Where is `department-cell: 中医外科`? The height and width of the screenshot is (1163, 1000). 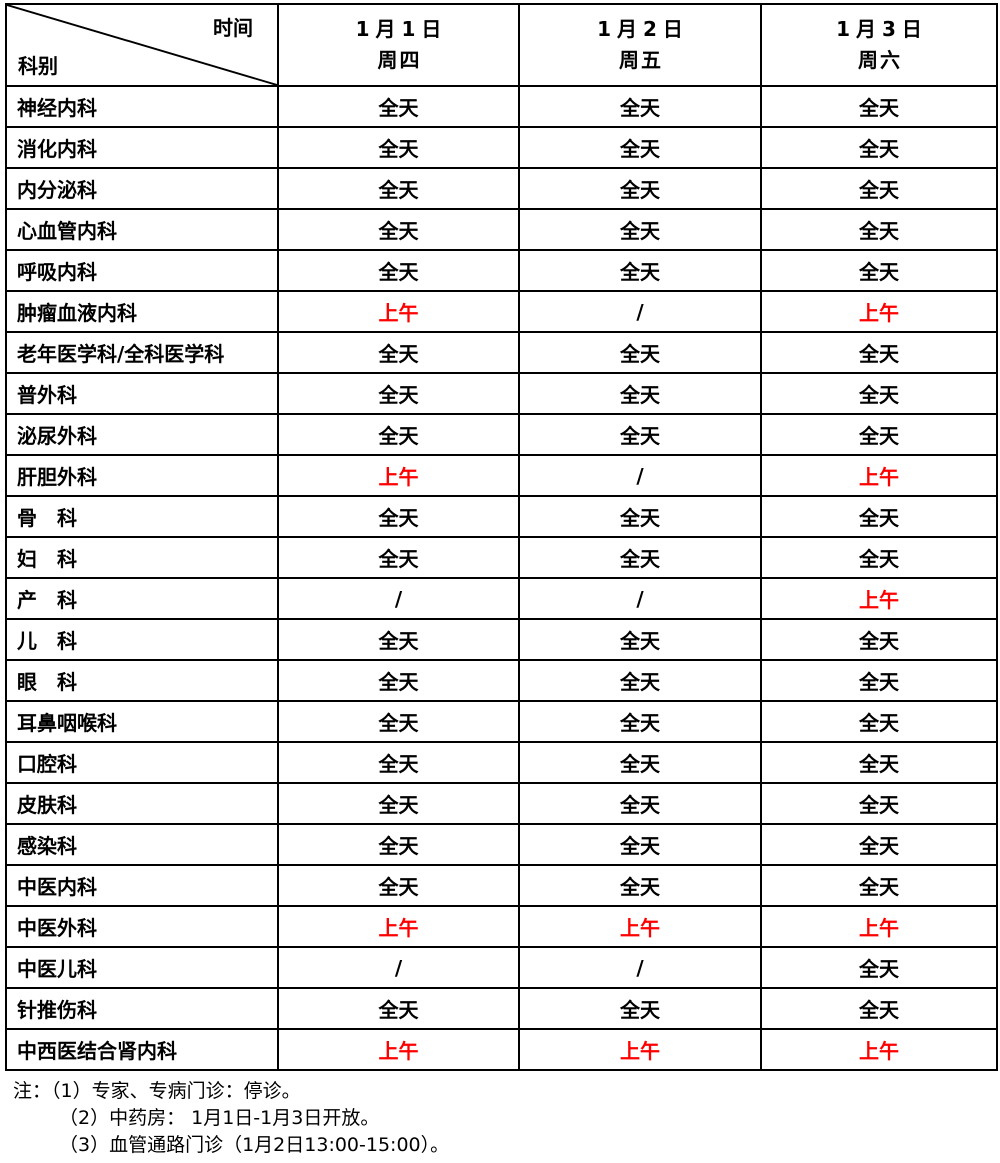
department-cell: 中医外科 is located at coordinates (142, 926).